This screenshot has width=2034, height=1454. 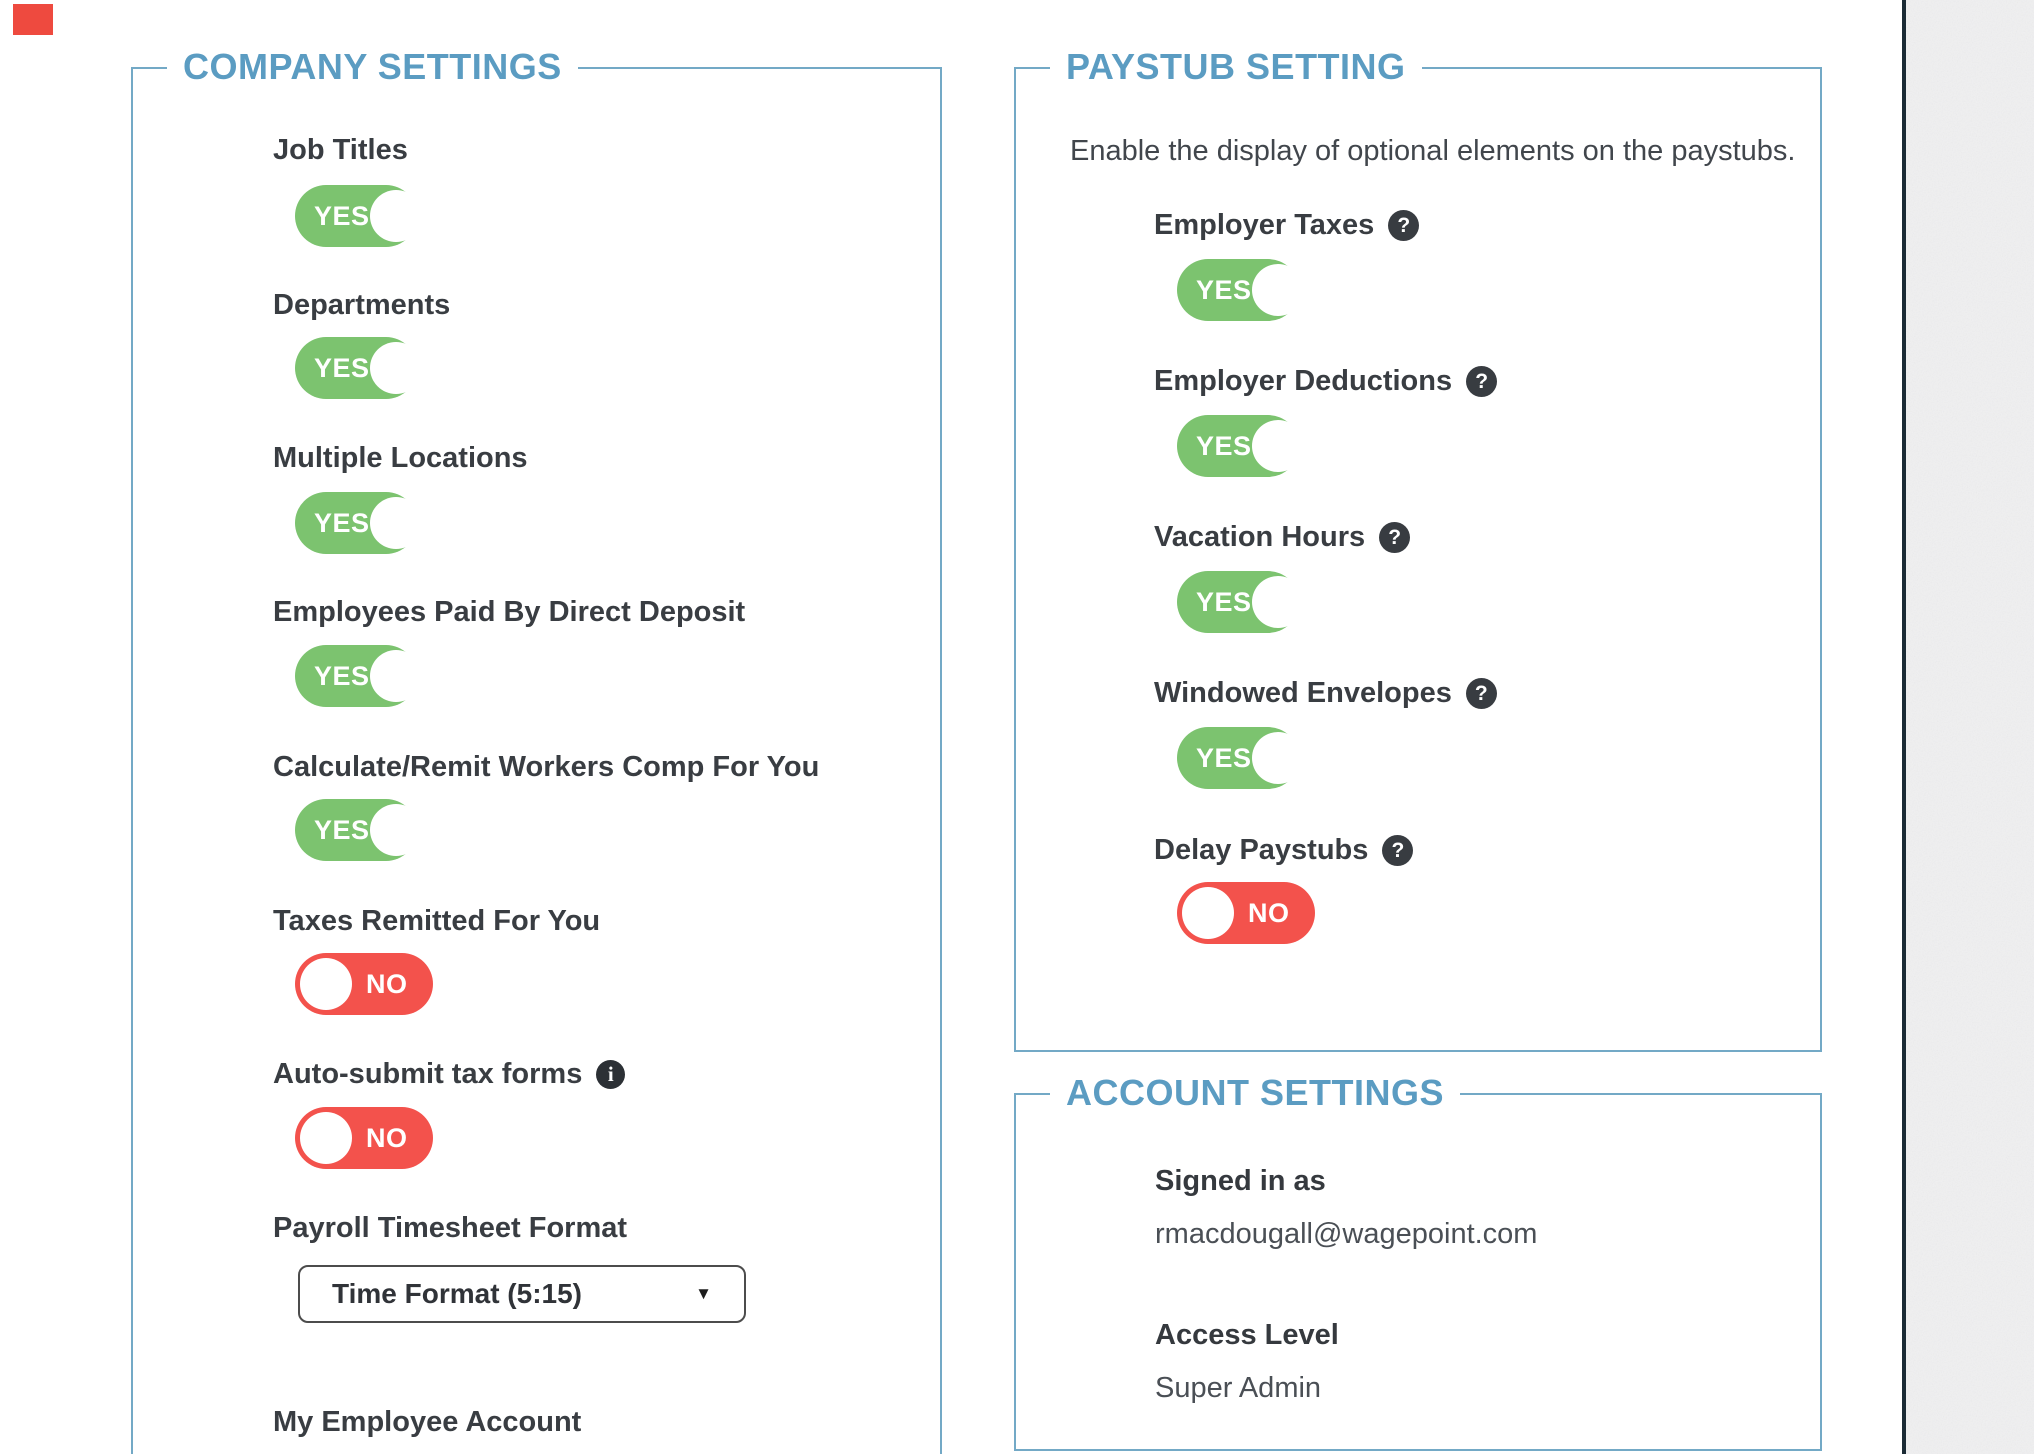 What do you see at coordinates (611, 1074) in the screenshot?
I see `info-icon: i` at bounding box center [611, 1074].